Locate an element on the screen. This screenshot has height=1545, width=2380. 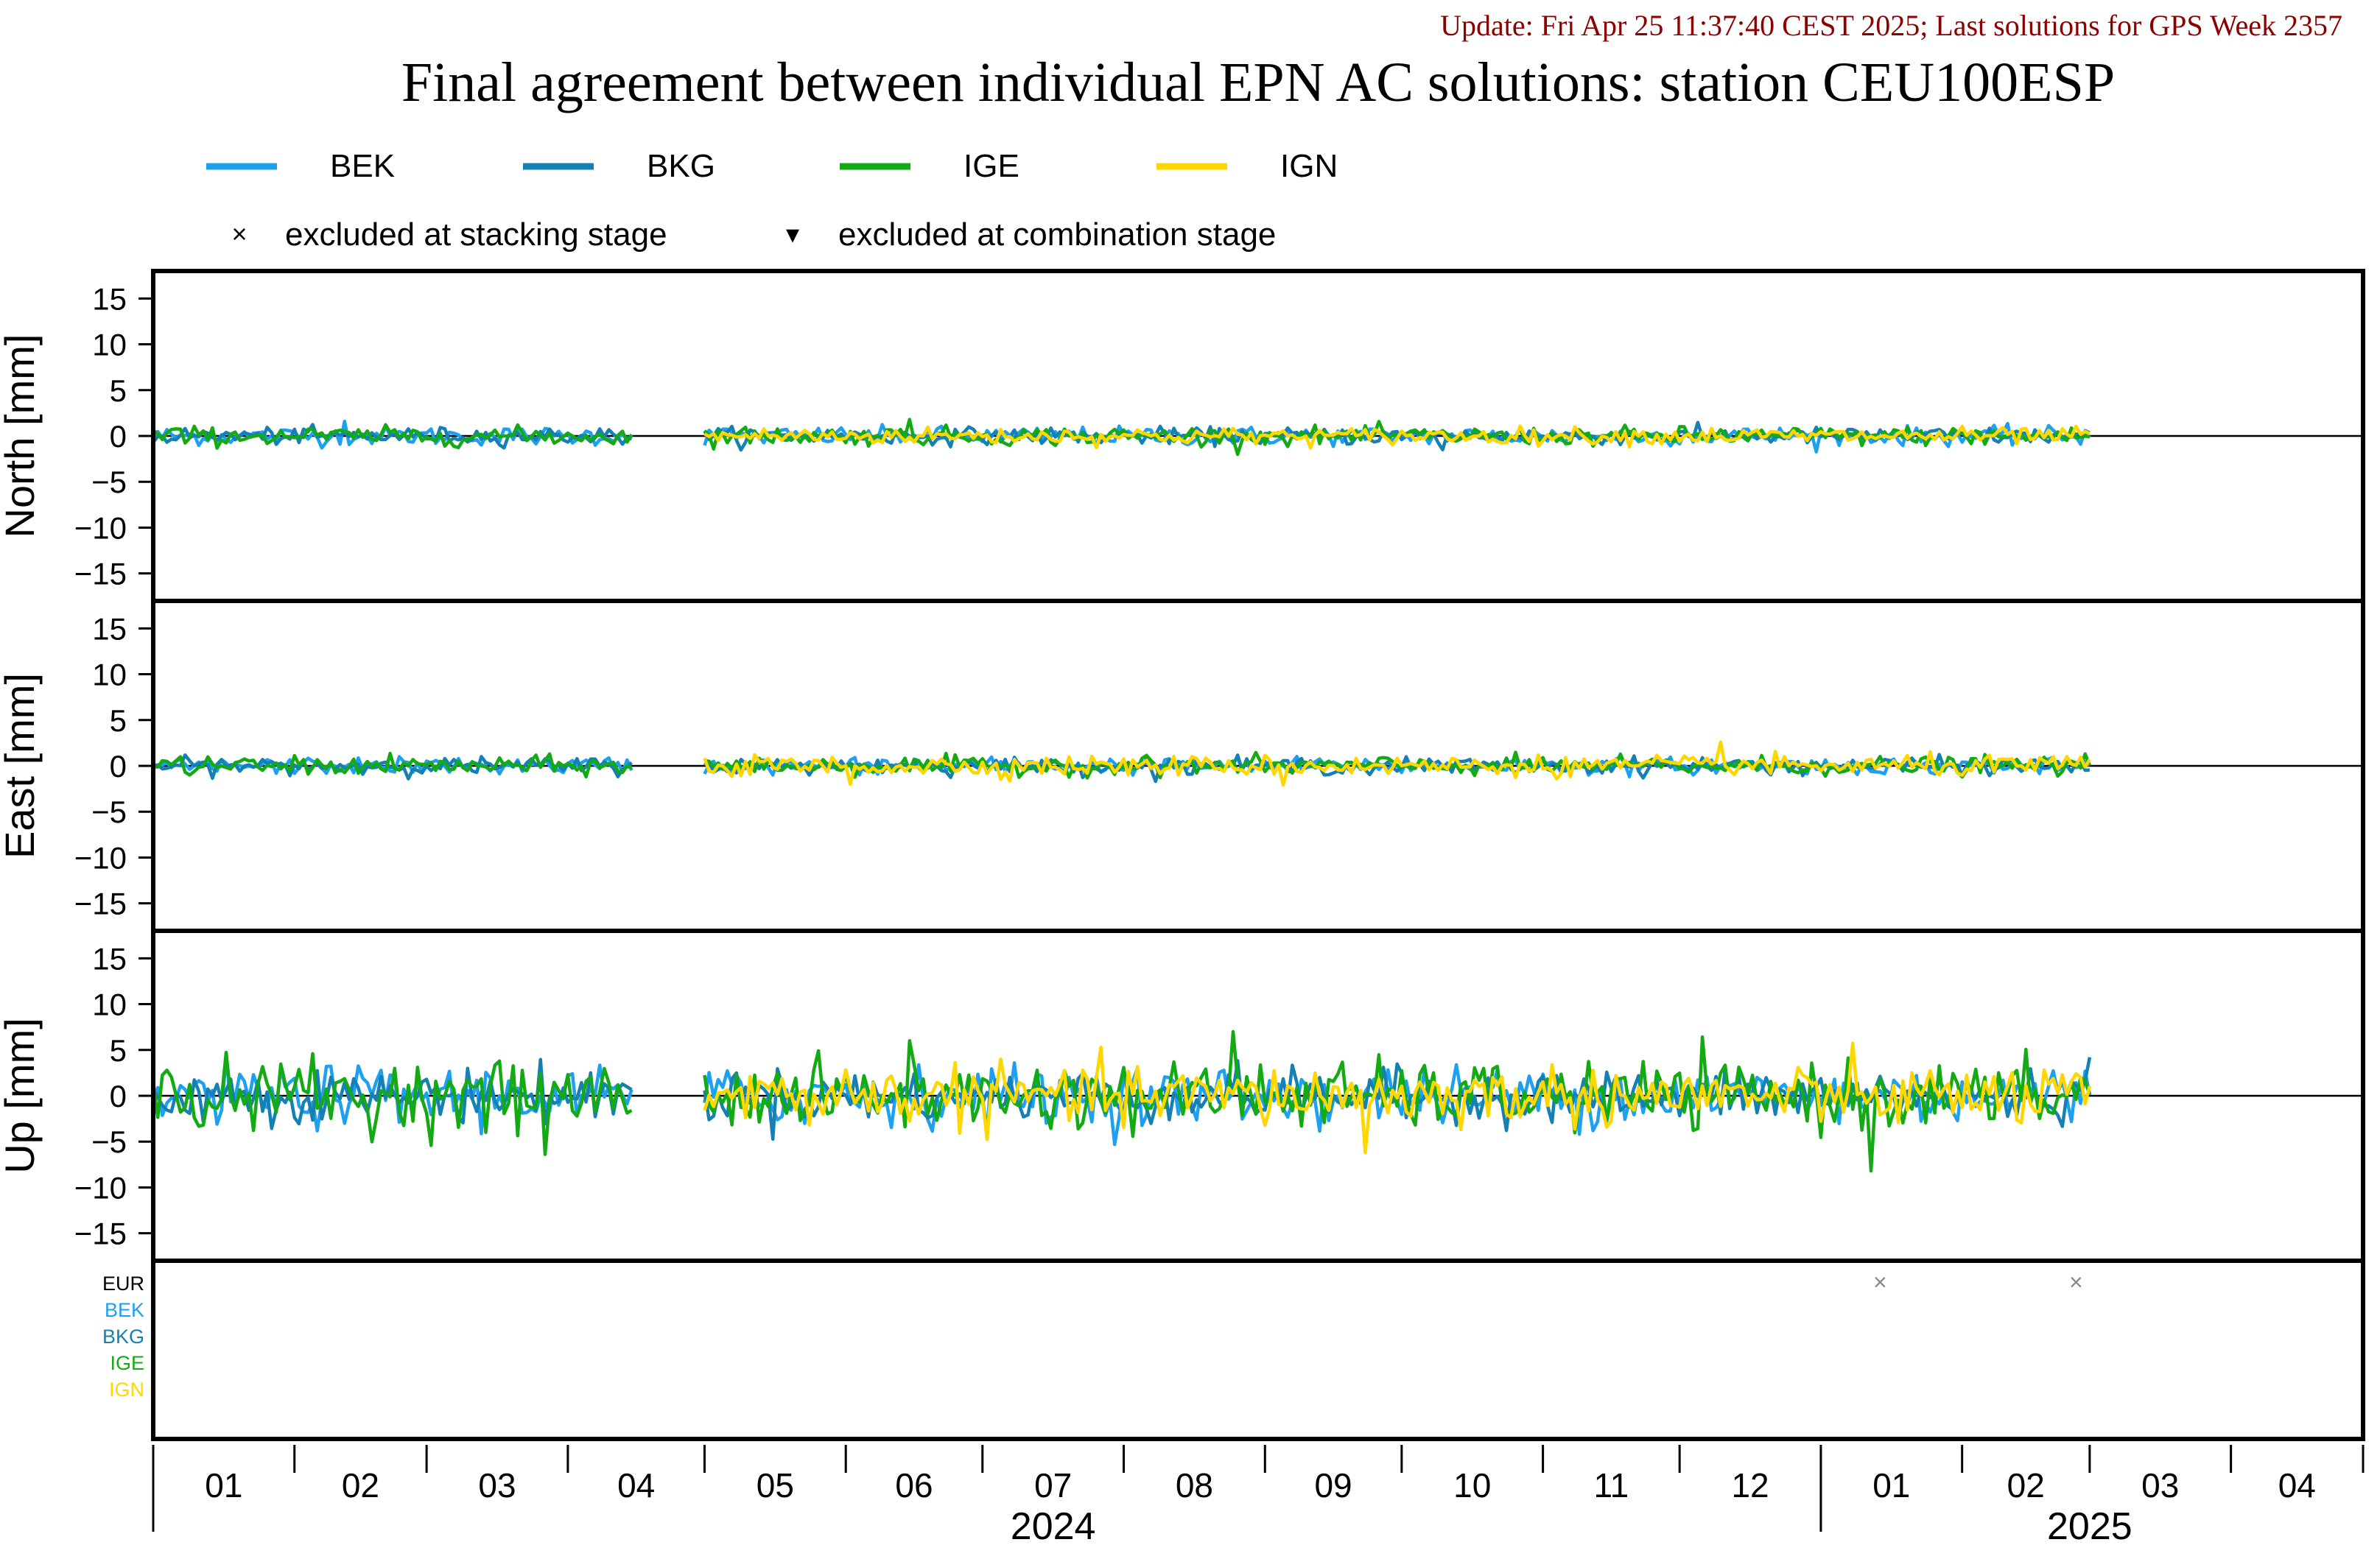
exclusion-panel: EUR BEK BKG IGE IGN × × is located at coordinates (1233, 1350).